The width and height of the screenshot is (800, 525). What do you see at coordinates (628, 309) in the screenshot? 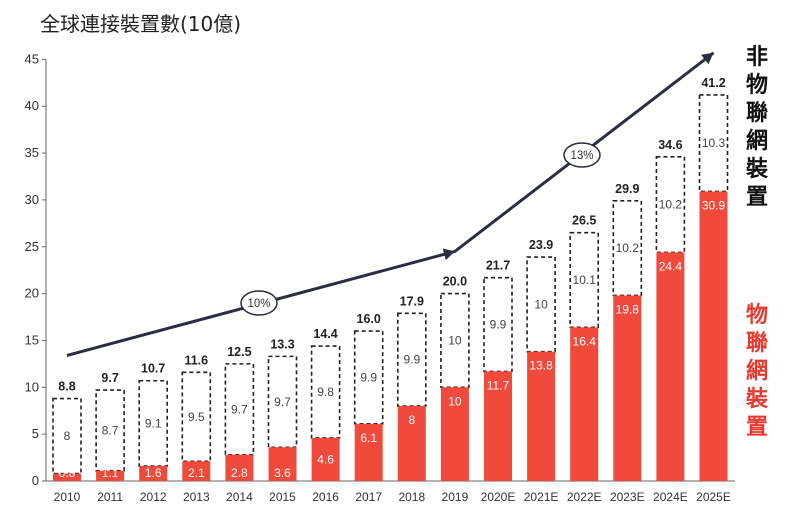
I see `data-label-iot: 19.8` at bounding box center [628, 309].